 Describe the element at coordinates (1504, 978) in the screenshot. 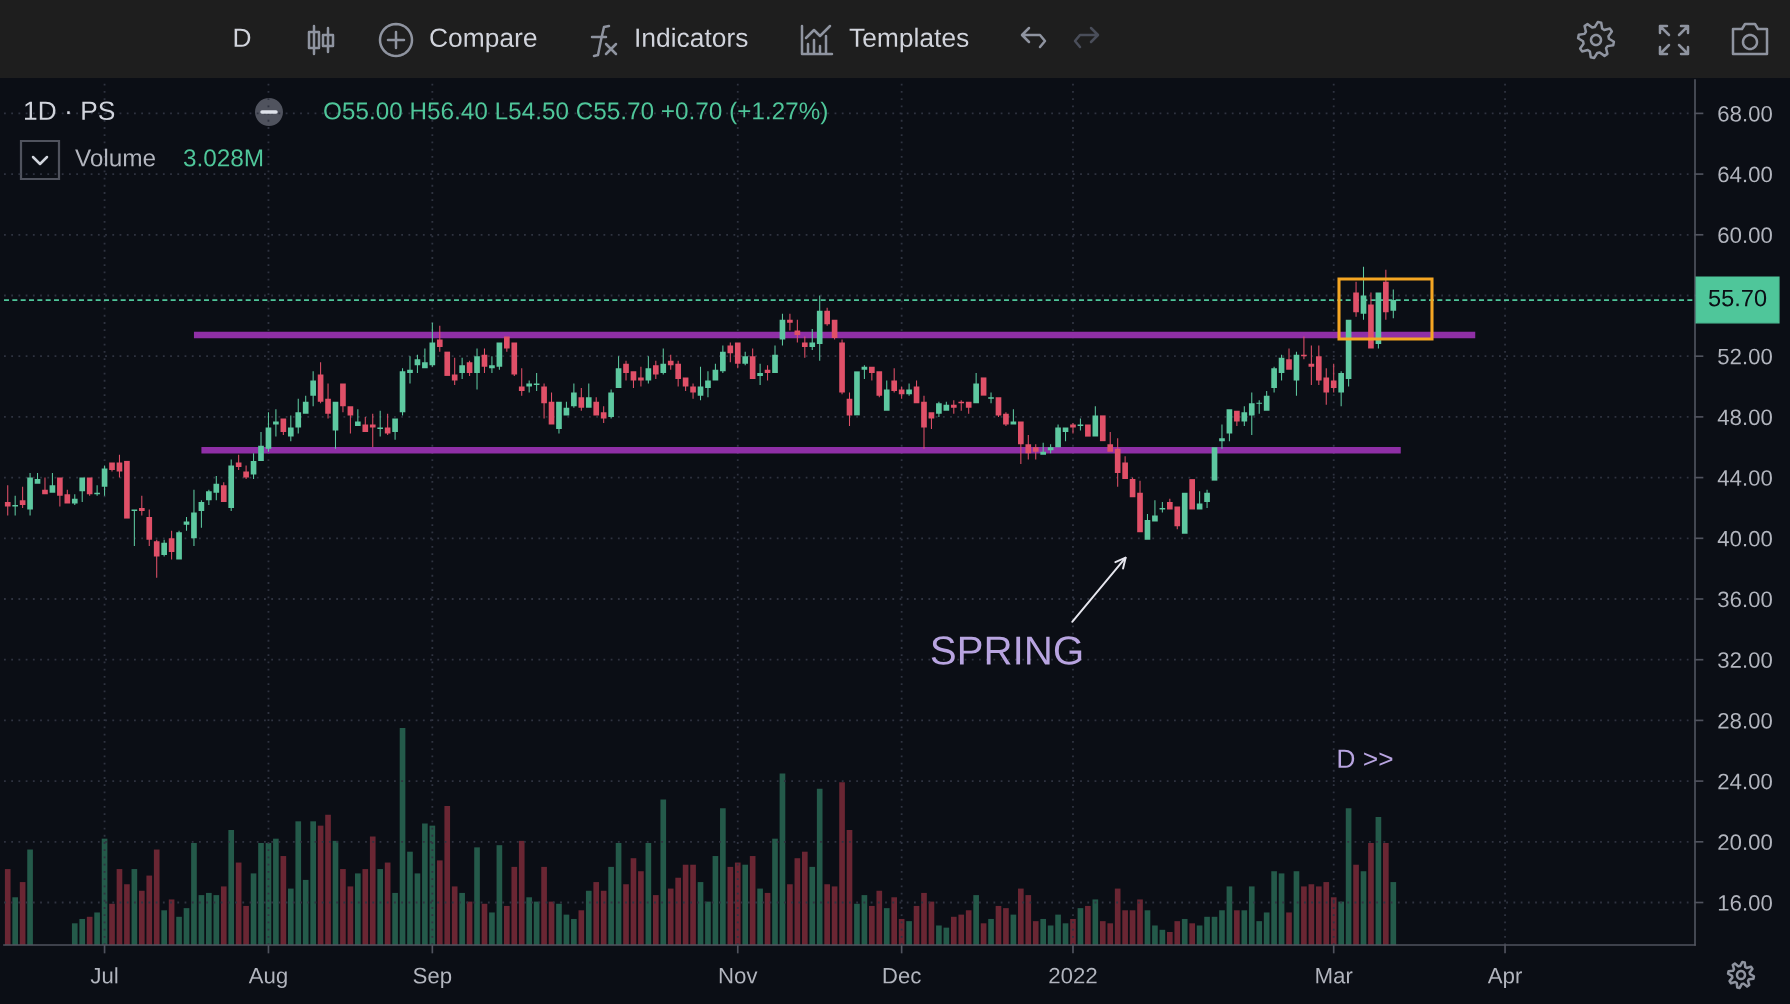

I see `x-tick-label: Apr` at that location.